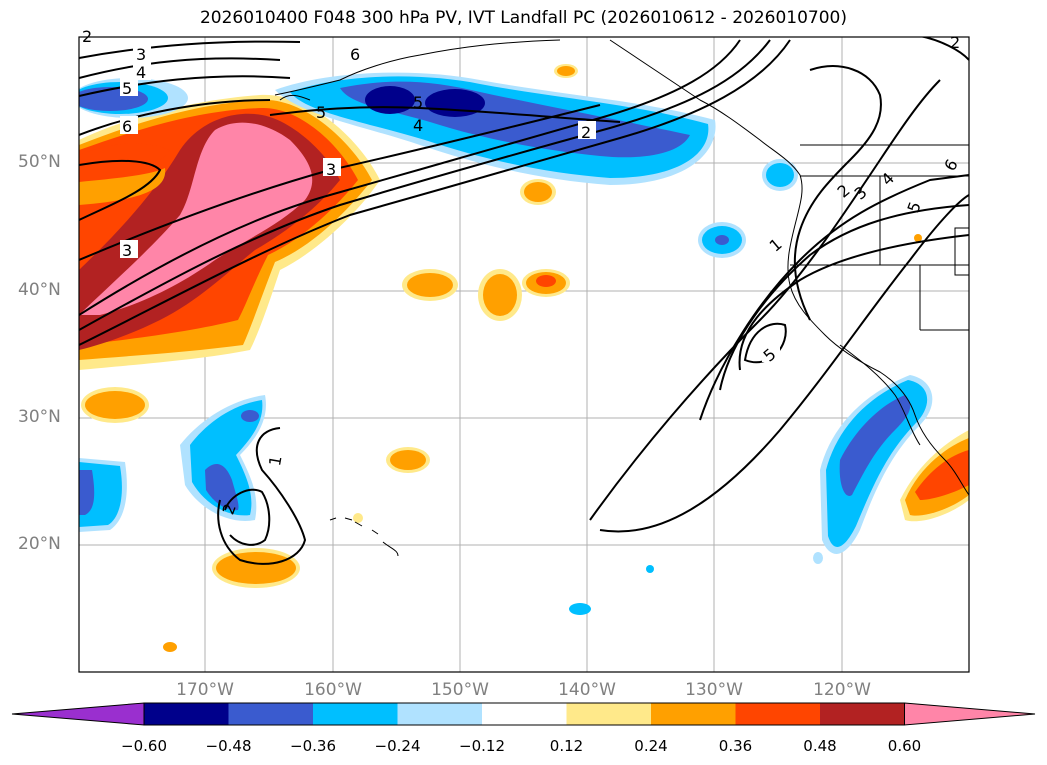 This screenshot has height=765, width=1047. I want to click on colorbar-low-extend, so click(78, 714).